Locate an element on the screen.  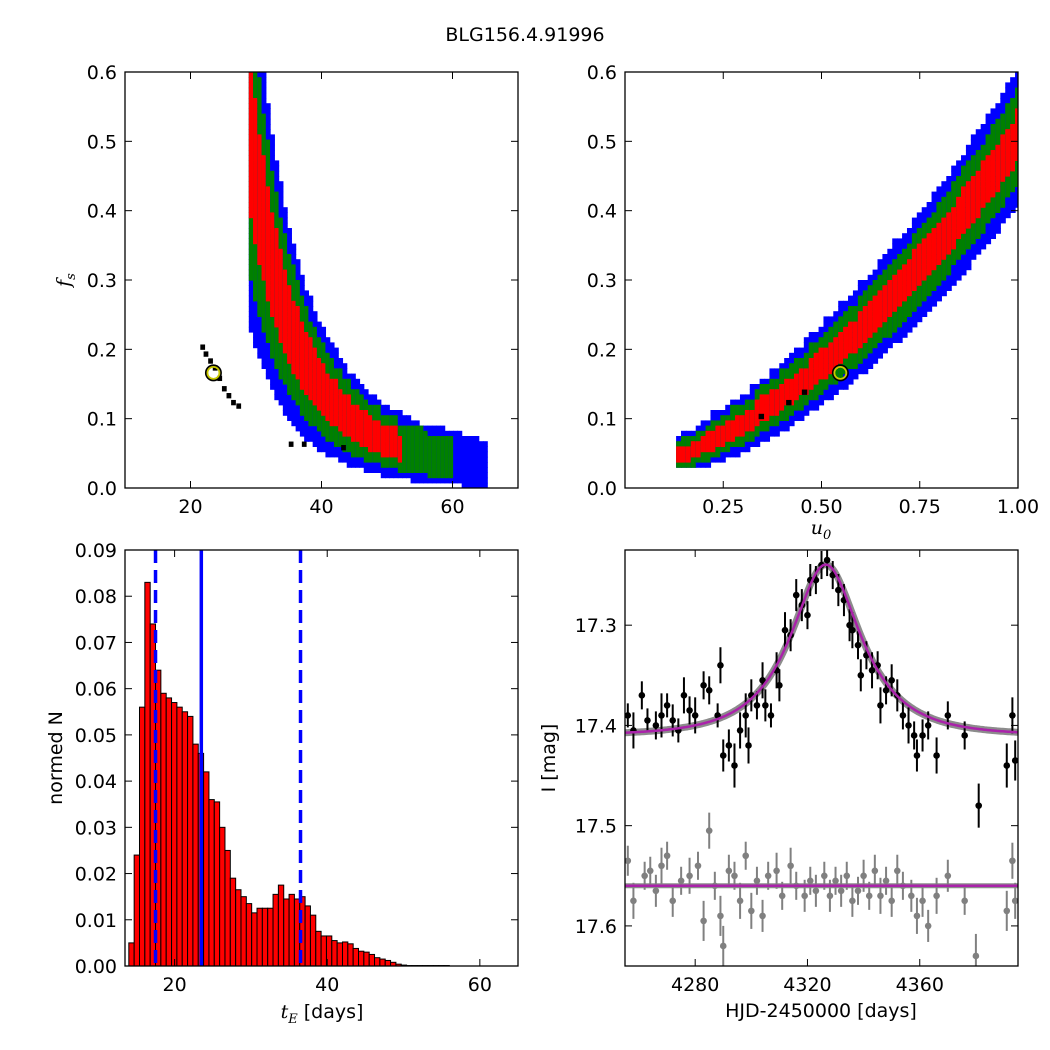
best-fit-cell is located at coordinates (304, 444).